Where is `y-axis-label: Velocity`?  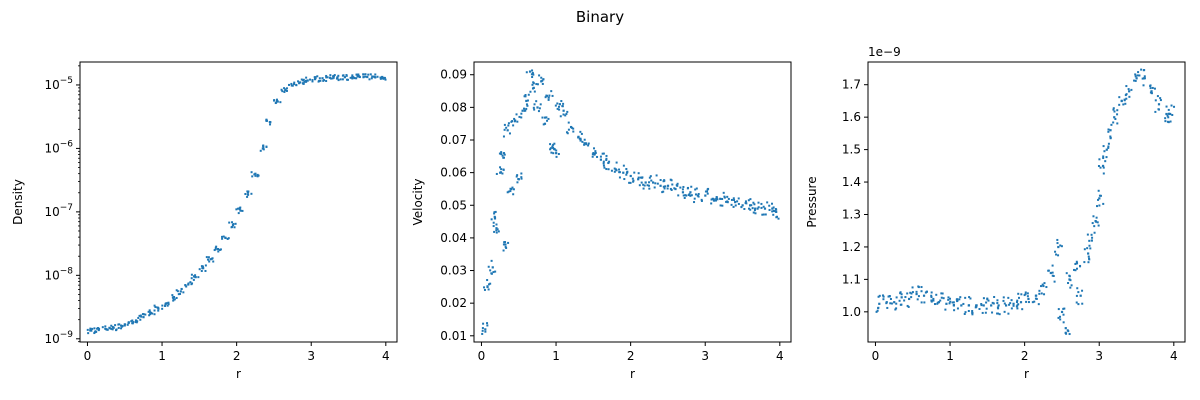 y-axis-label: Velocity is located at coordinates (418, 201).